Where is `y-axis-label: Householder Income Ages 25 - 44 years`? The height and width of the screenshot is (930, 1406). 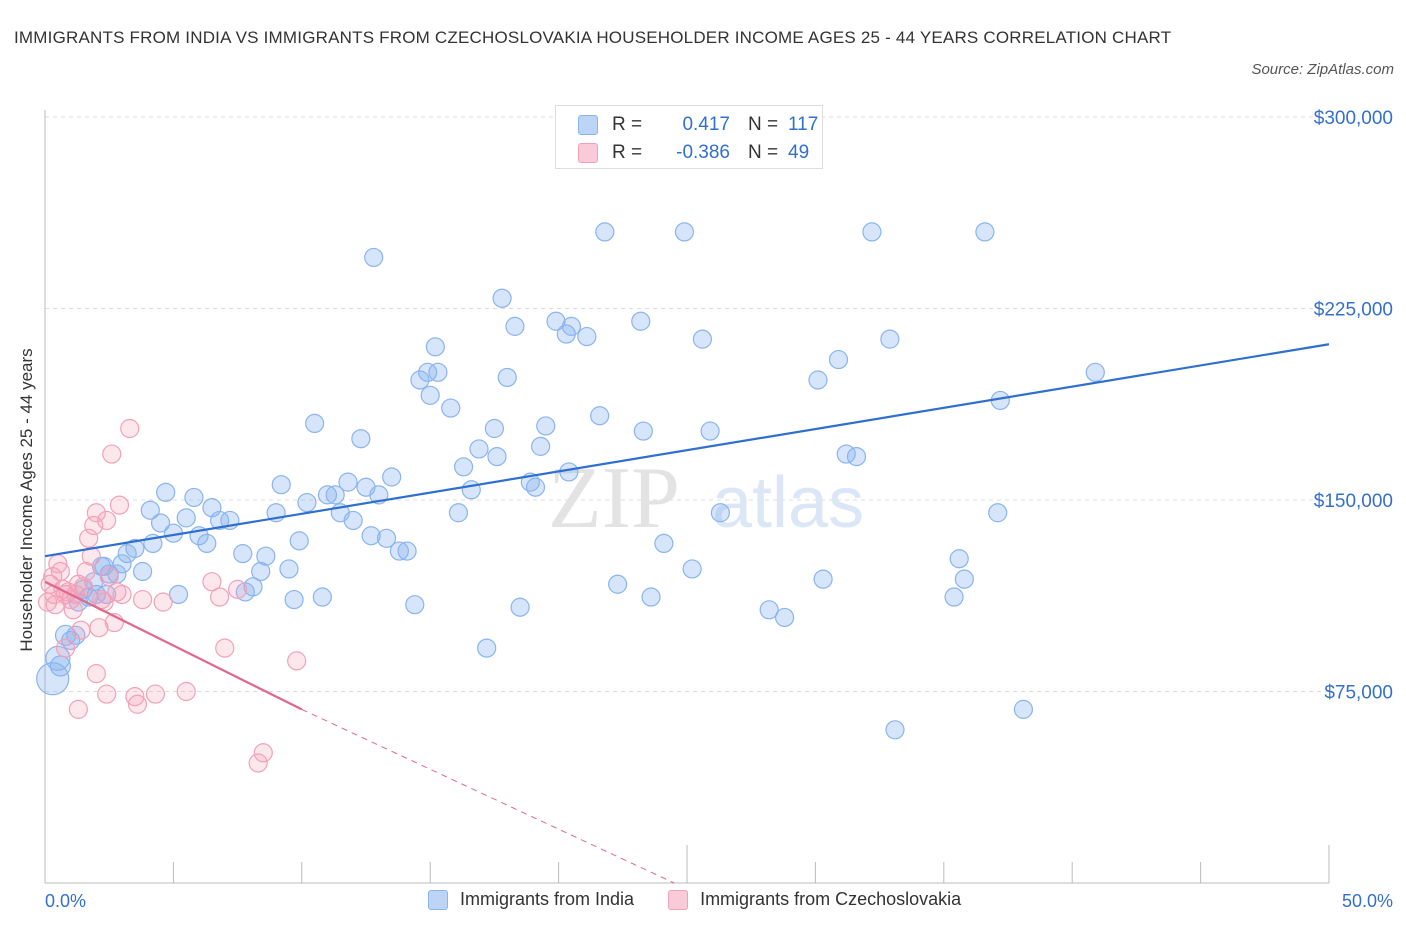 y-axis-label: Householder Income Ages 25 - 44 years is located at coordinates (26, 499).